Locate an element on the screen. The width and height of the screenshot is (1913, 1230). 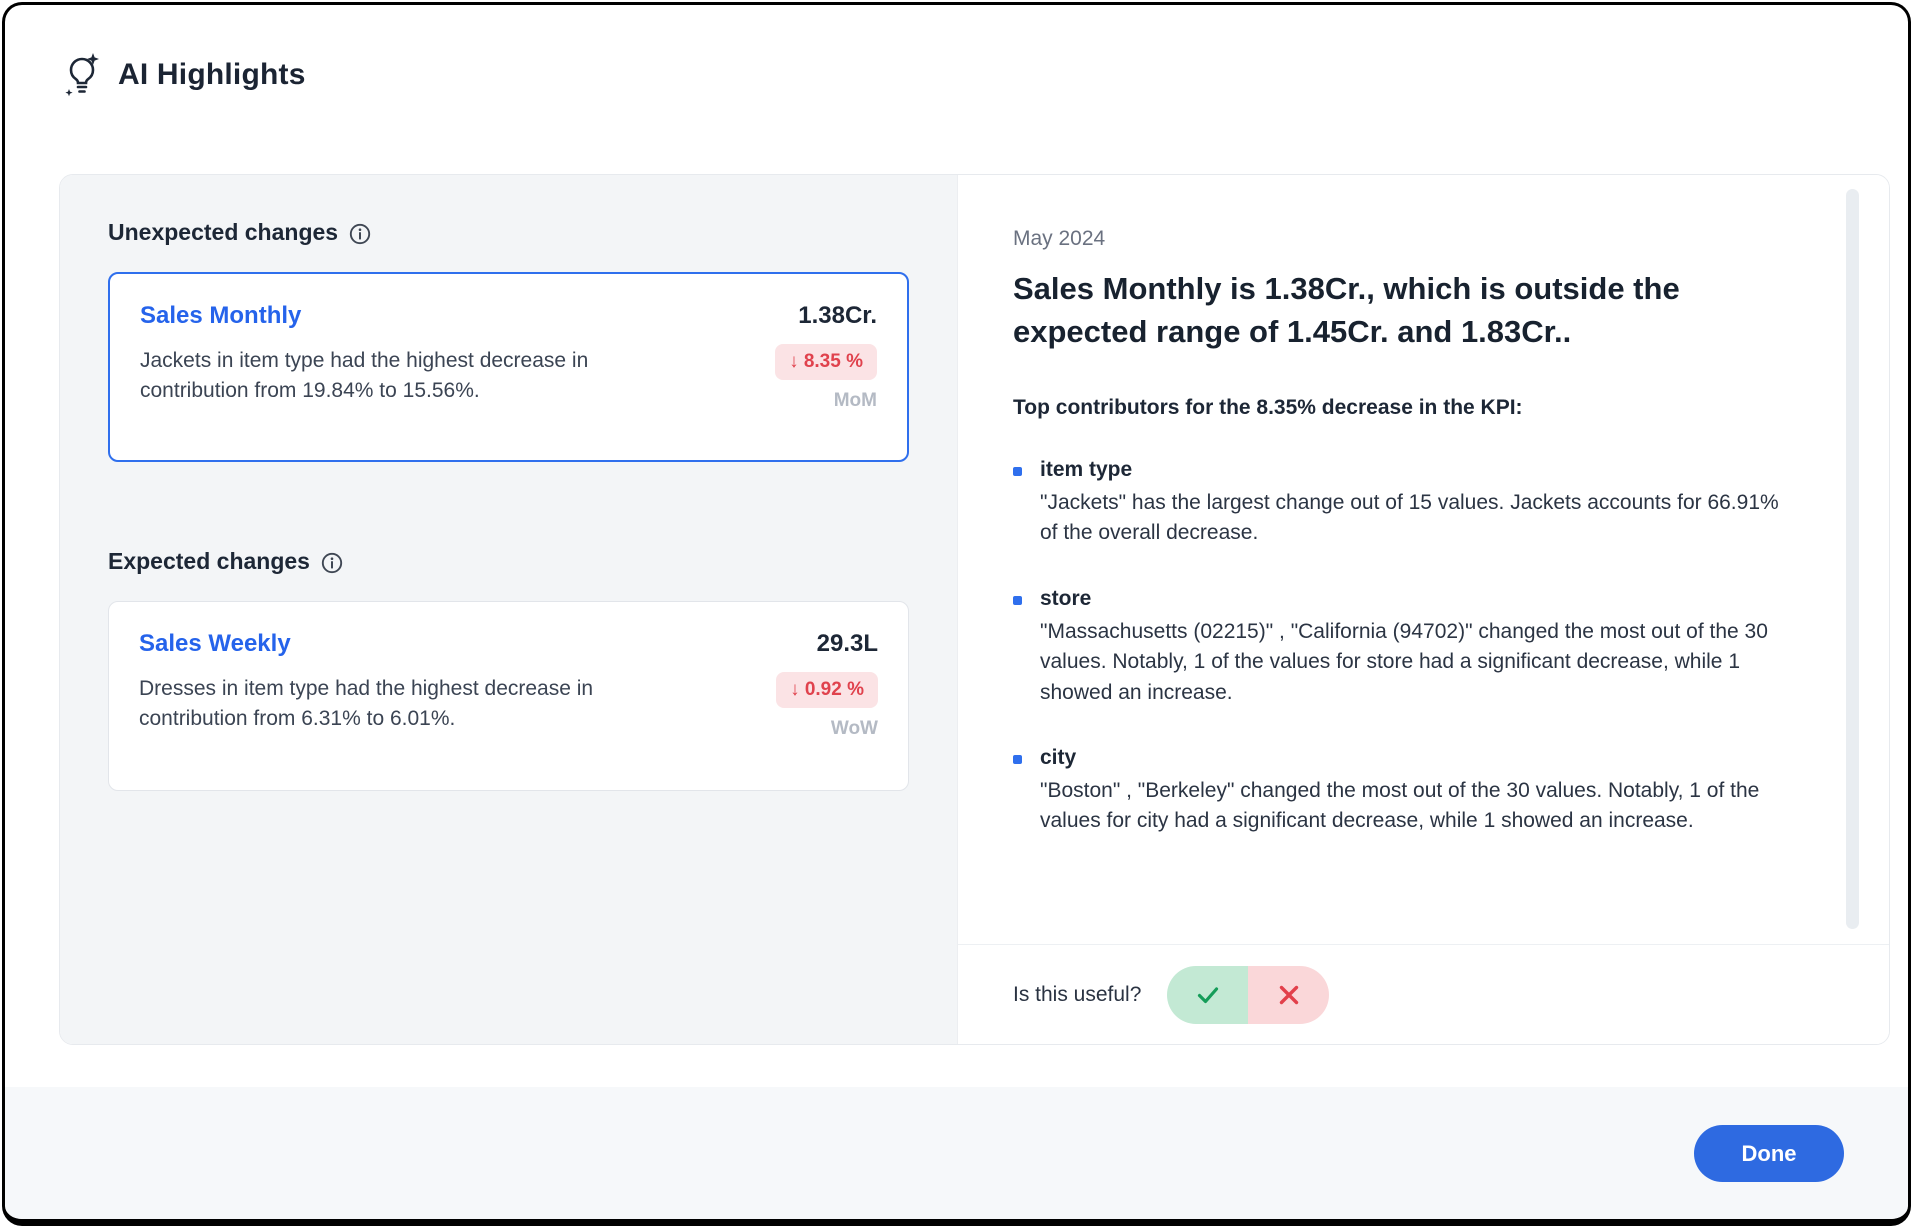
modal-title: AI Highlights is located at coordinates (212, 74).